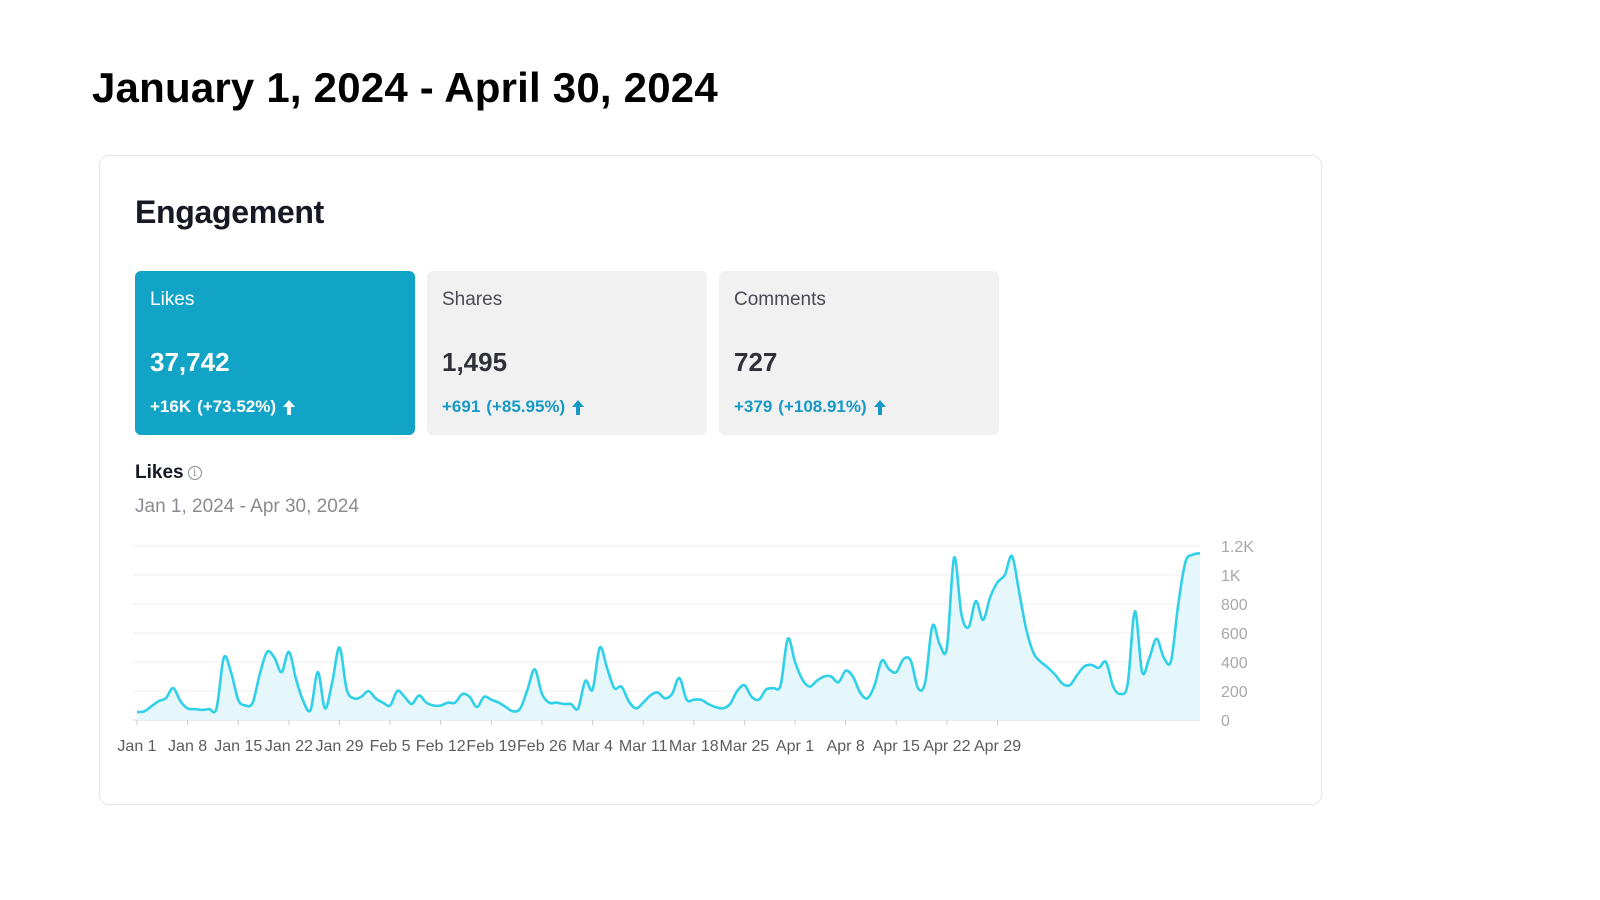 The width and height of the screenshot is (1600, 900). I want to click on chart-date-range: Jan 1, 2024 - Apr 30, 2024, so click(247, 506).